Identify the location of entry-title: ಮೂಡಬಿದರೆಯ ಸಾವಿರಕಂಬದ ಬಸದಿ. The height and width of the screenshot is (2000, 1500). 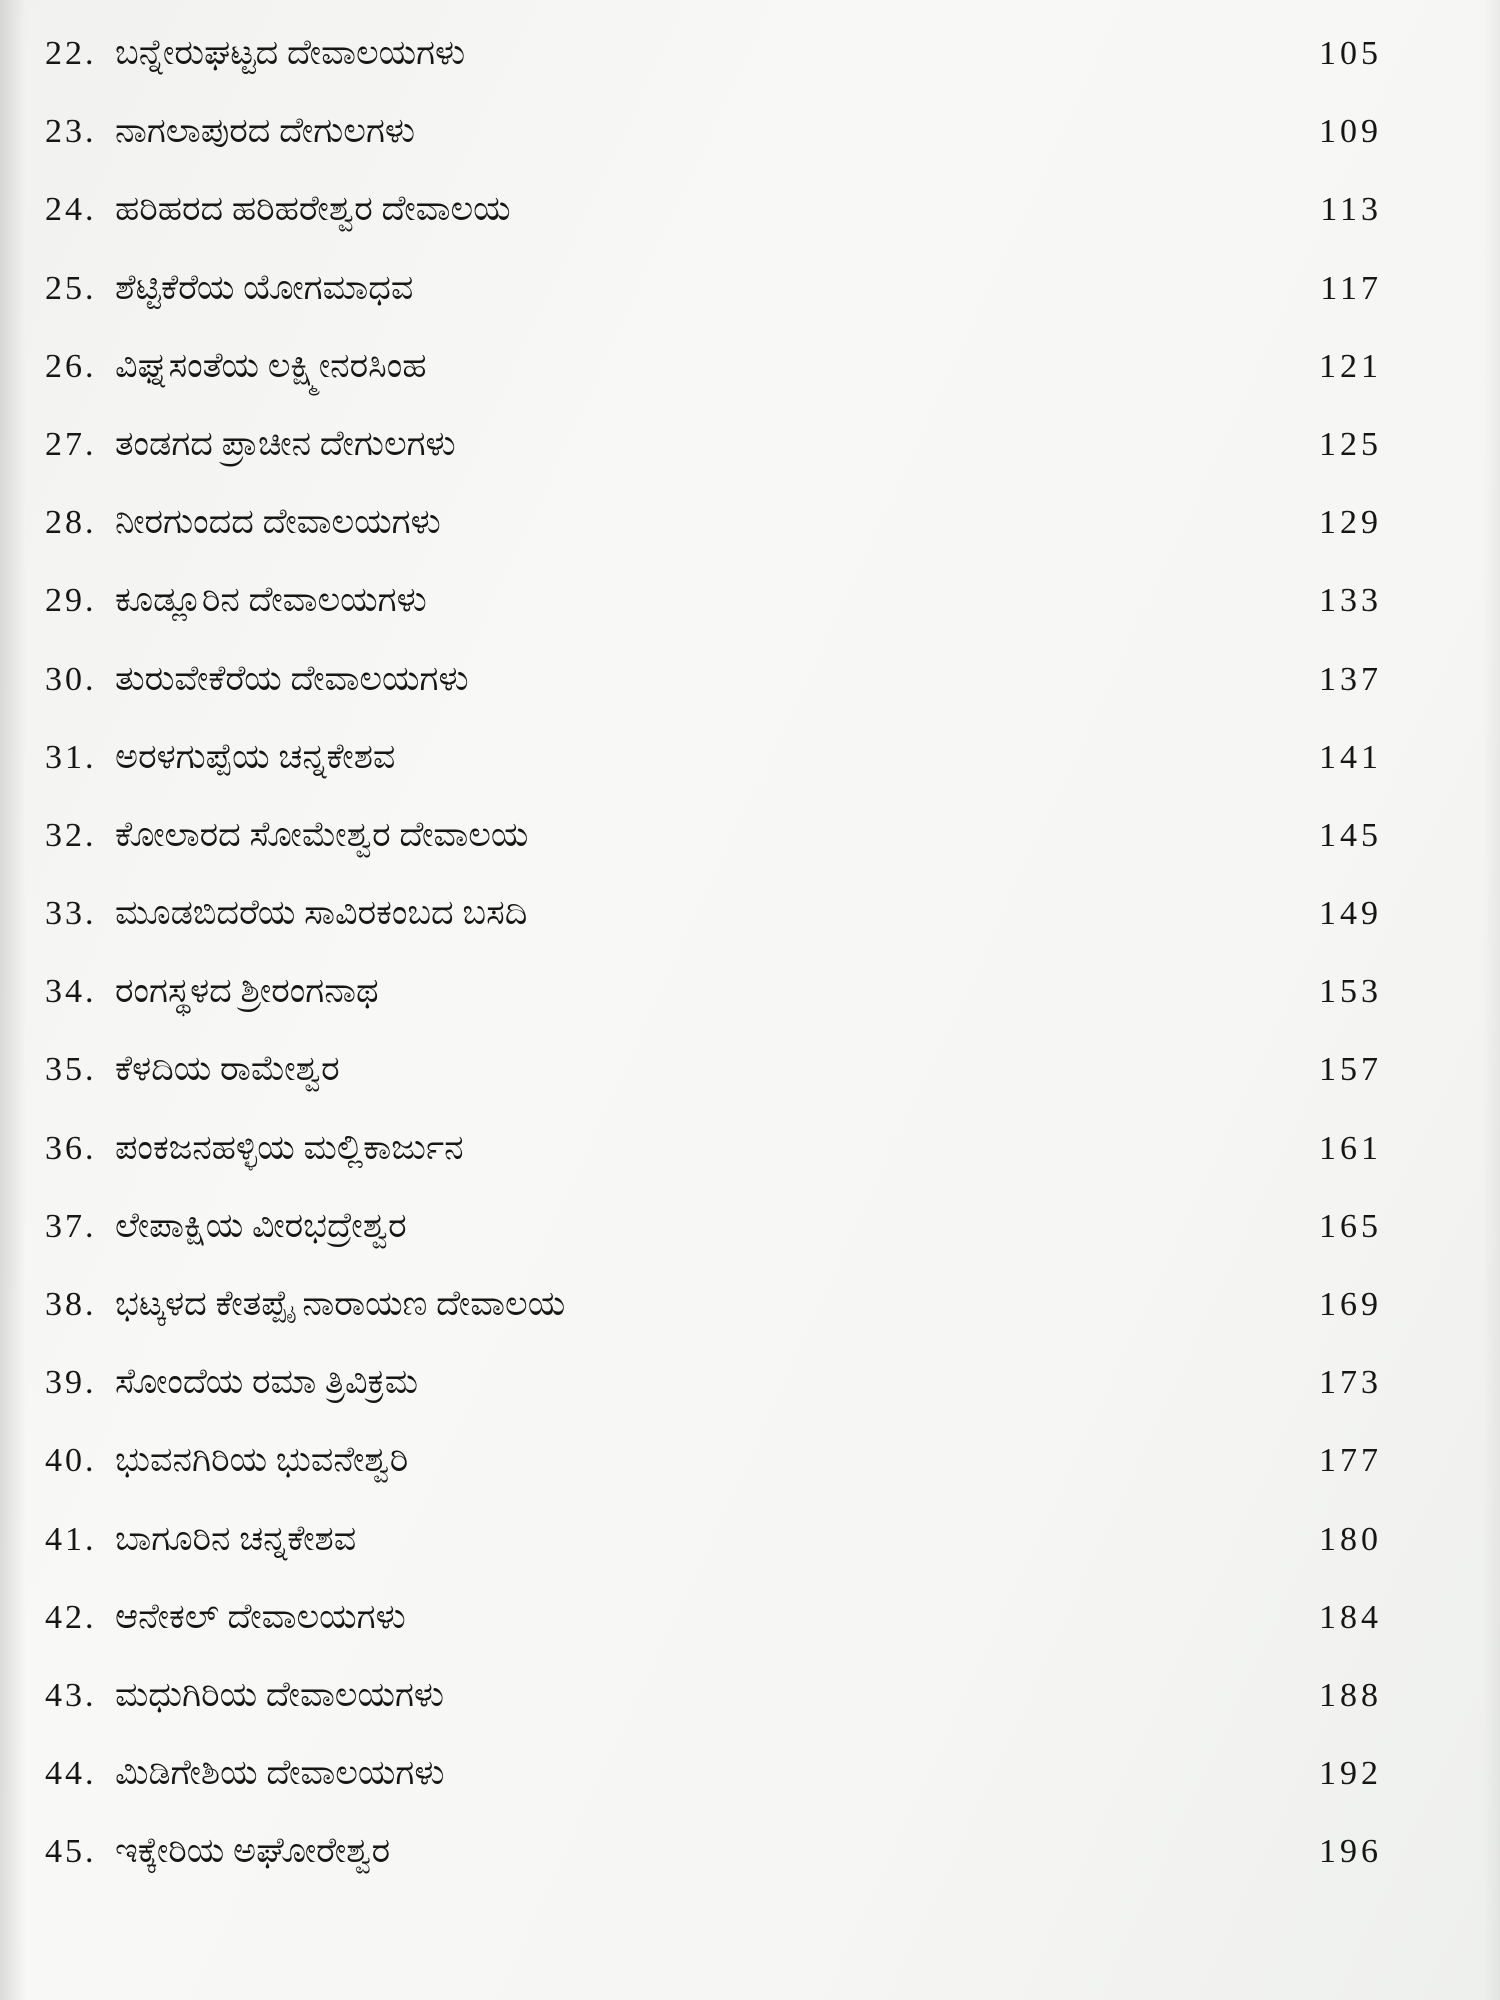
(321, 913).